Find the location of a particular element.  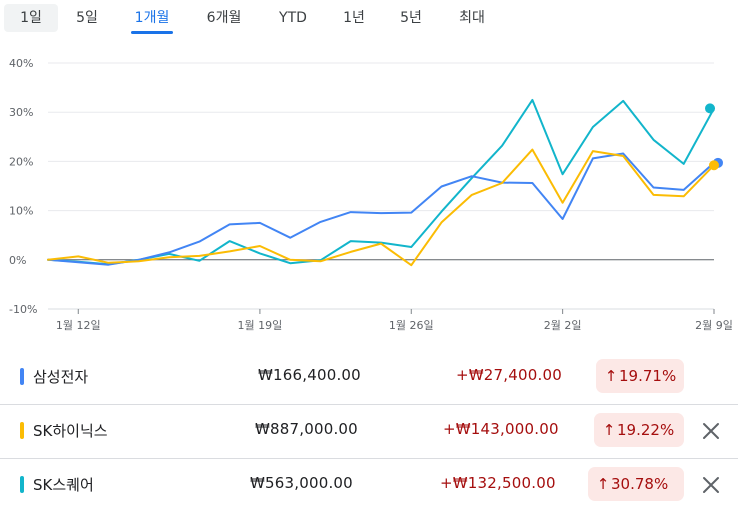

stock-row-sk-hynix: SK하이닉스 ₩887,000.00 +₩143,000.00 ↑ 19.22% is located at coordinates (369, 431).